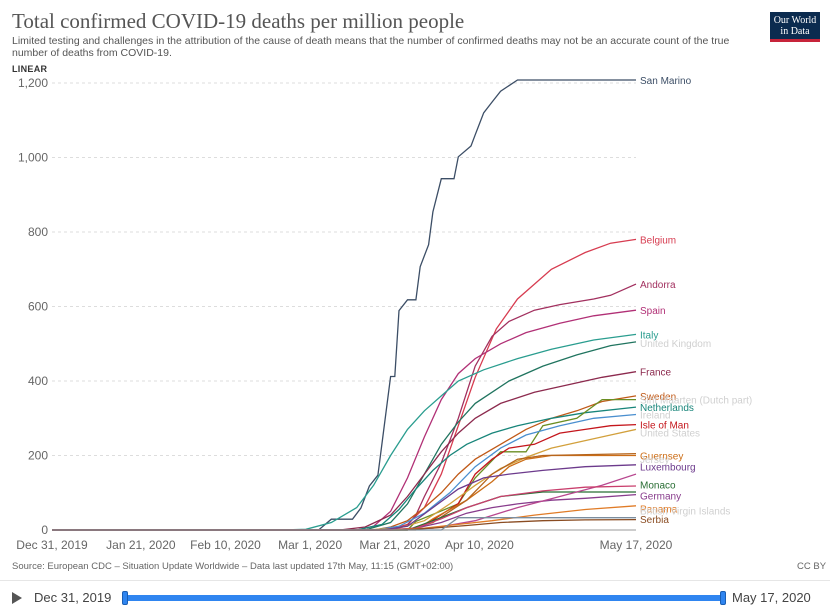 This screenshot has height=612, width=830. What do you see at coordinates (655, 416) in the screenshot?
I see `series-label-ireland: Ireland` at bounding box center [655, 416].